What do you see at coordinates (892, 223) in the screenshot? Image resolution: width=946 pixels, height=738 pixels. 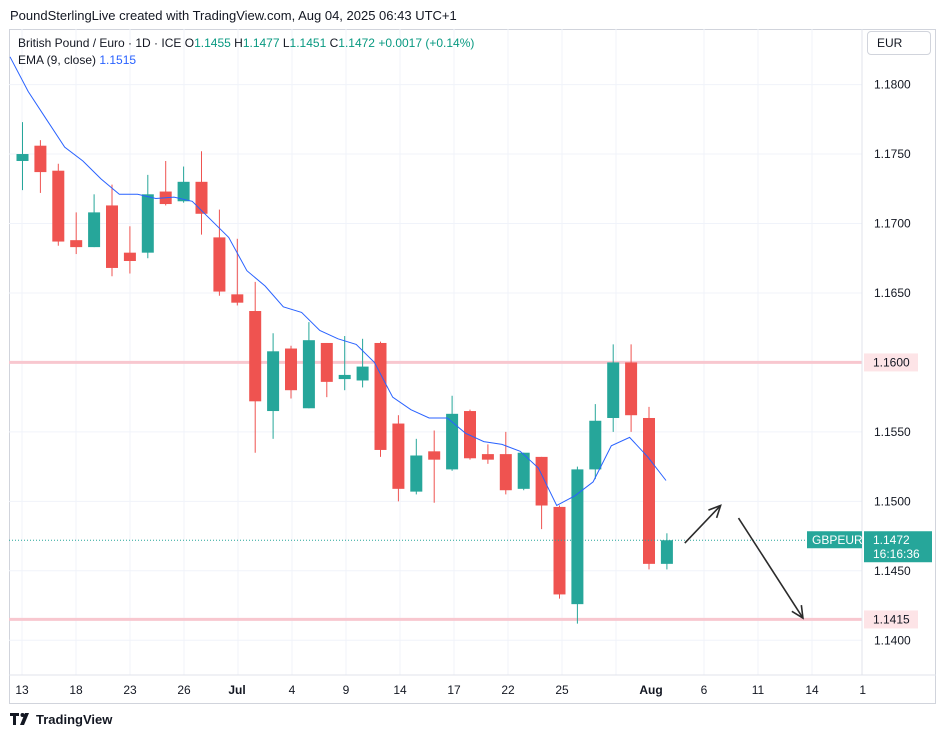 I see `price-tick-label: 1.1700` at bounding box center [892, 223].